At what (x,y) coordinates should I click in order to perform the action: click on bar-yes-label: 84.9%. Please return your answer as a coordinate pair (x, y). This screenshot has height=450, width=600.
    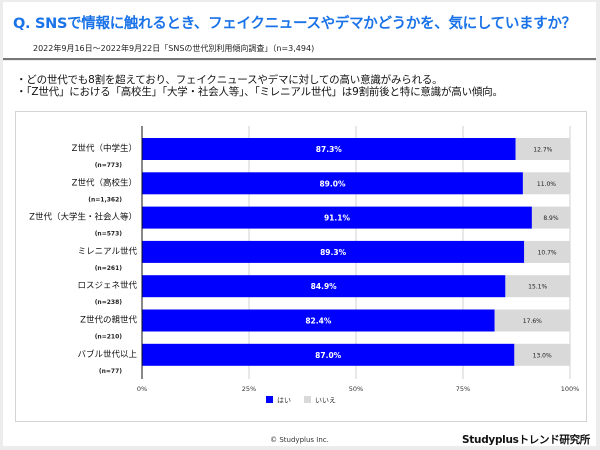
    Looking at the image, I should click on (324, 286).